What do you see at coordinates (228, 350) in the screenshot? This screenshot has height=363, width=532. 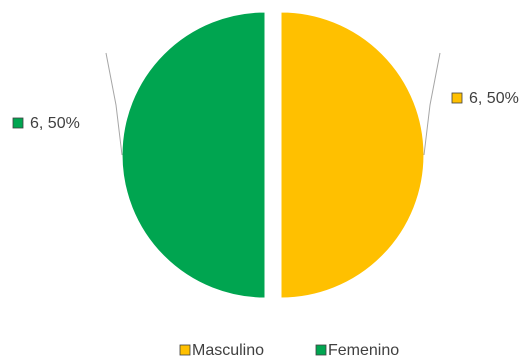 I see `legend-label-masculino: Masculino` at bounding box center [228, 350].